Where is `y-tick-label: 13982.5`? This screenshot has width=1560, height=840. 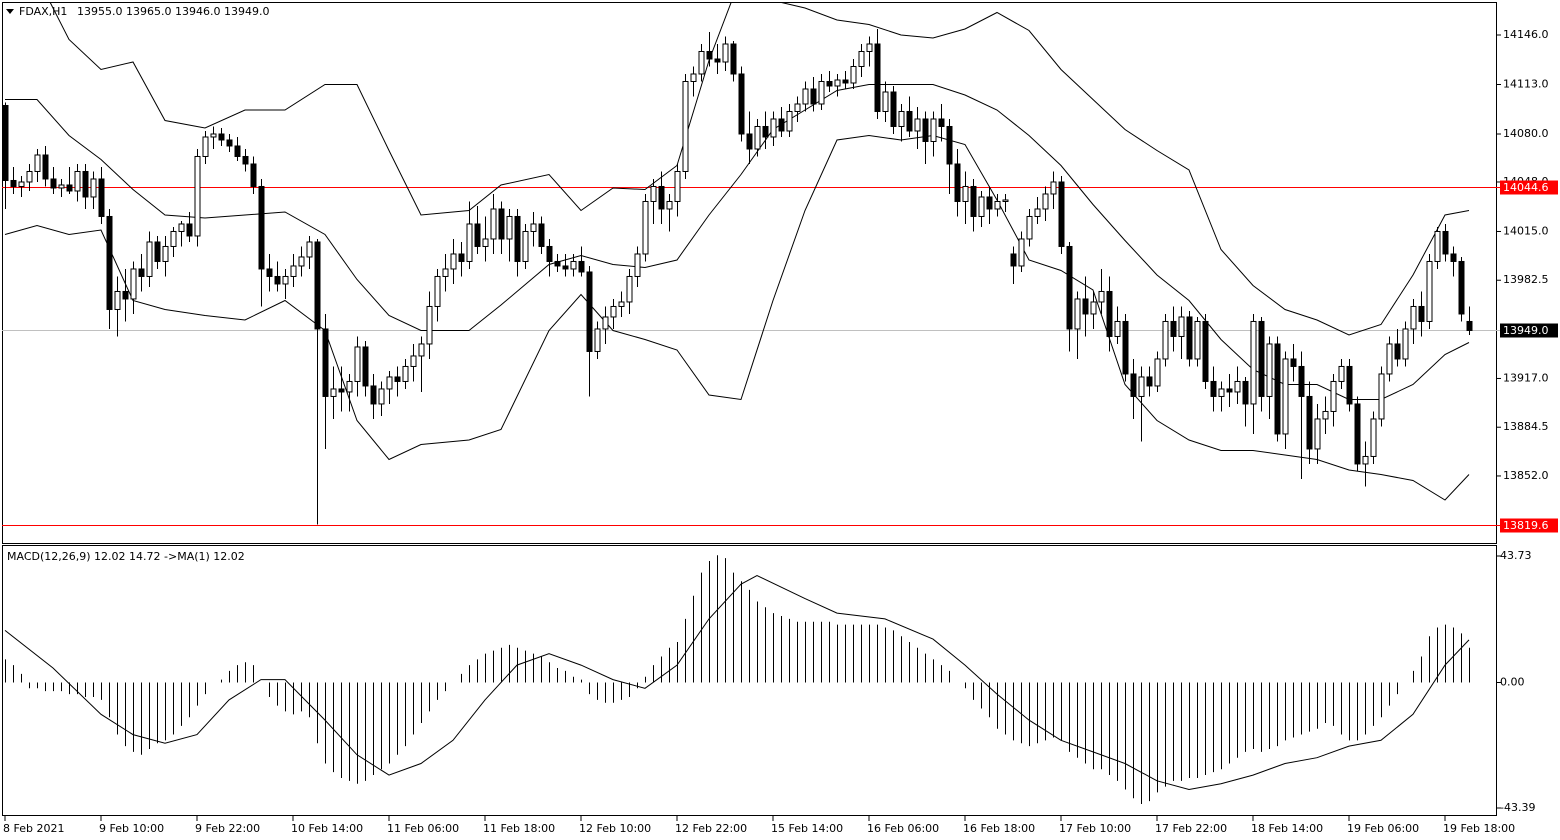
y-tick-label: 13982.5 is located at coordinates (1526, 279).